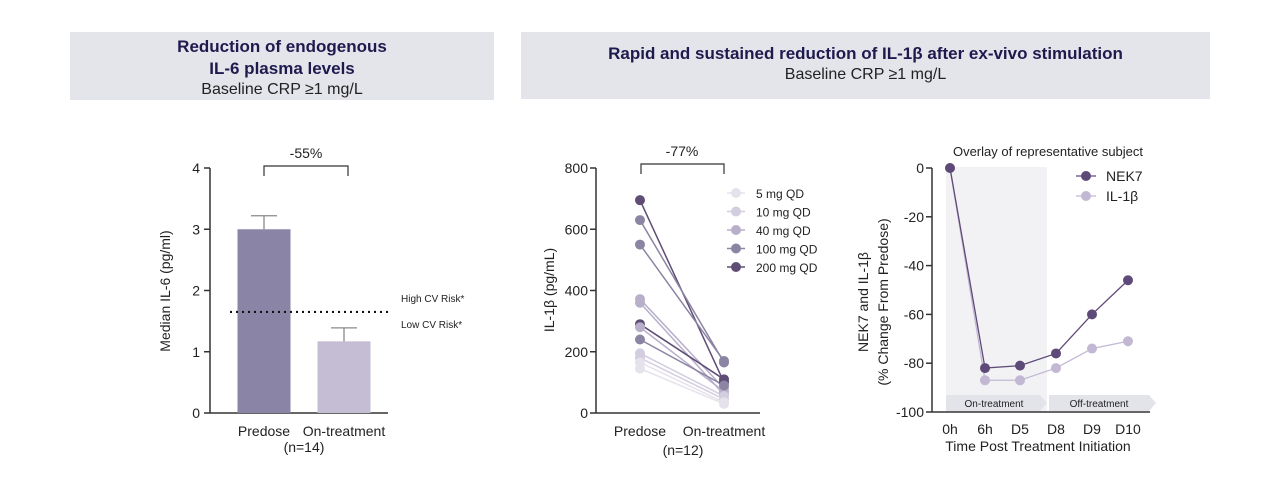 Image resolution: width=1280 pixels, height=478 pixels. Describe the element at coordinates (344, 431) in the screenshot. I see `c1-x-tick-label: On-treatment` at that location.